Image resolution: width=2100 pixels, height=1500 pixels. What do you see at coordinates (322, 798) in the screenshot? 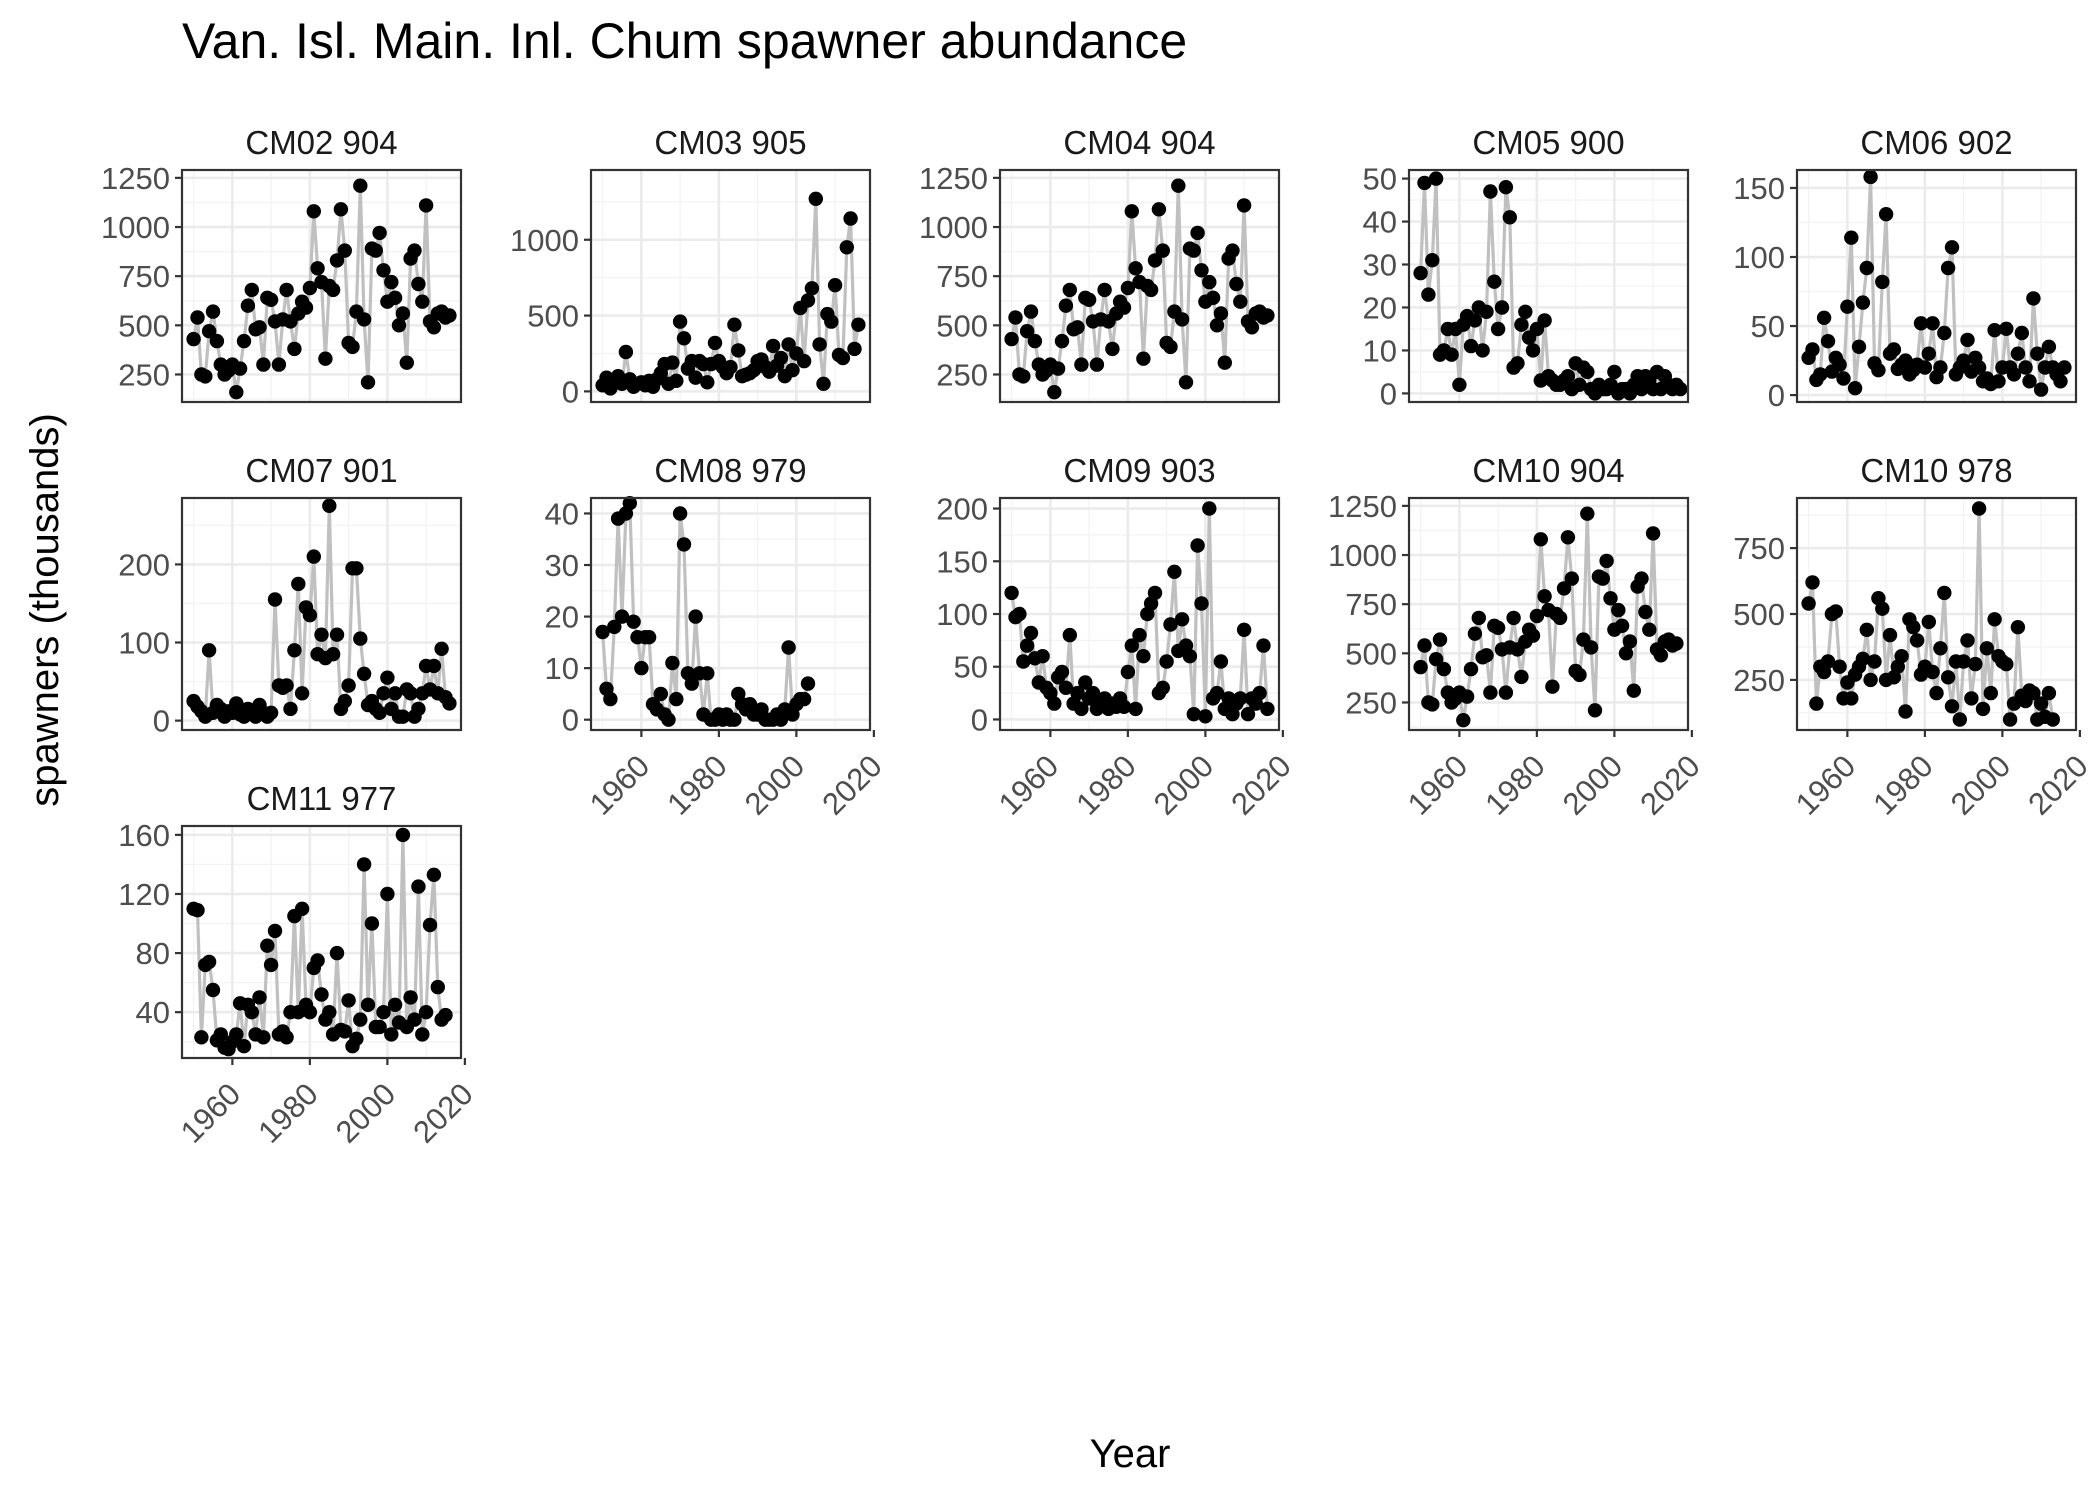
I see `panel-title: CM11 977` at bounding box center [322, 798].